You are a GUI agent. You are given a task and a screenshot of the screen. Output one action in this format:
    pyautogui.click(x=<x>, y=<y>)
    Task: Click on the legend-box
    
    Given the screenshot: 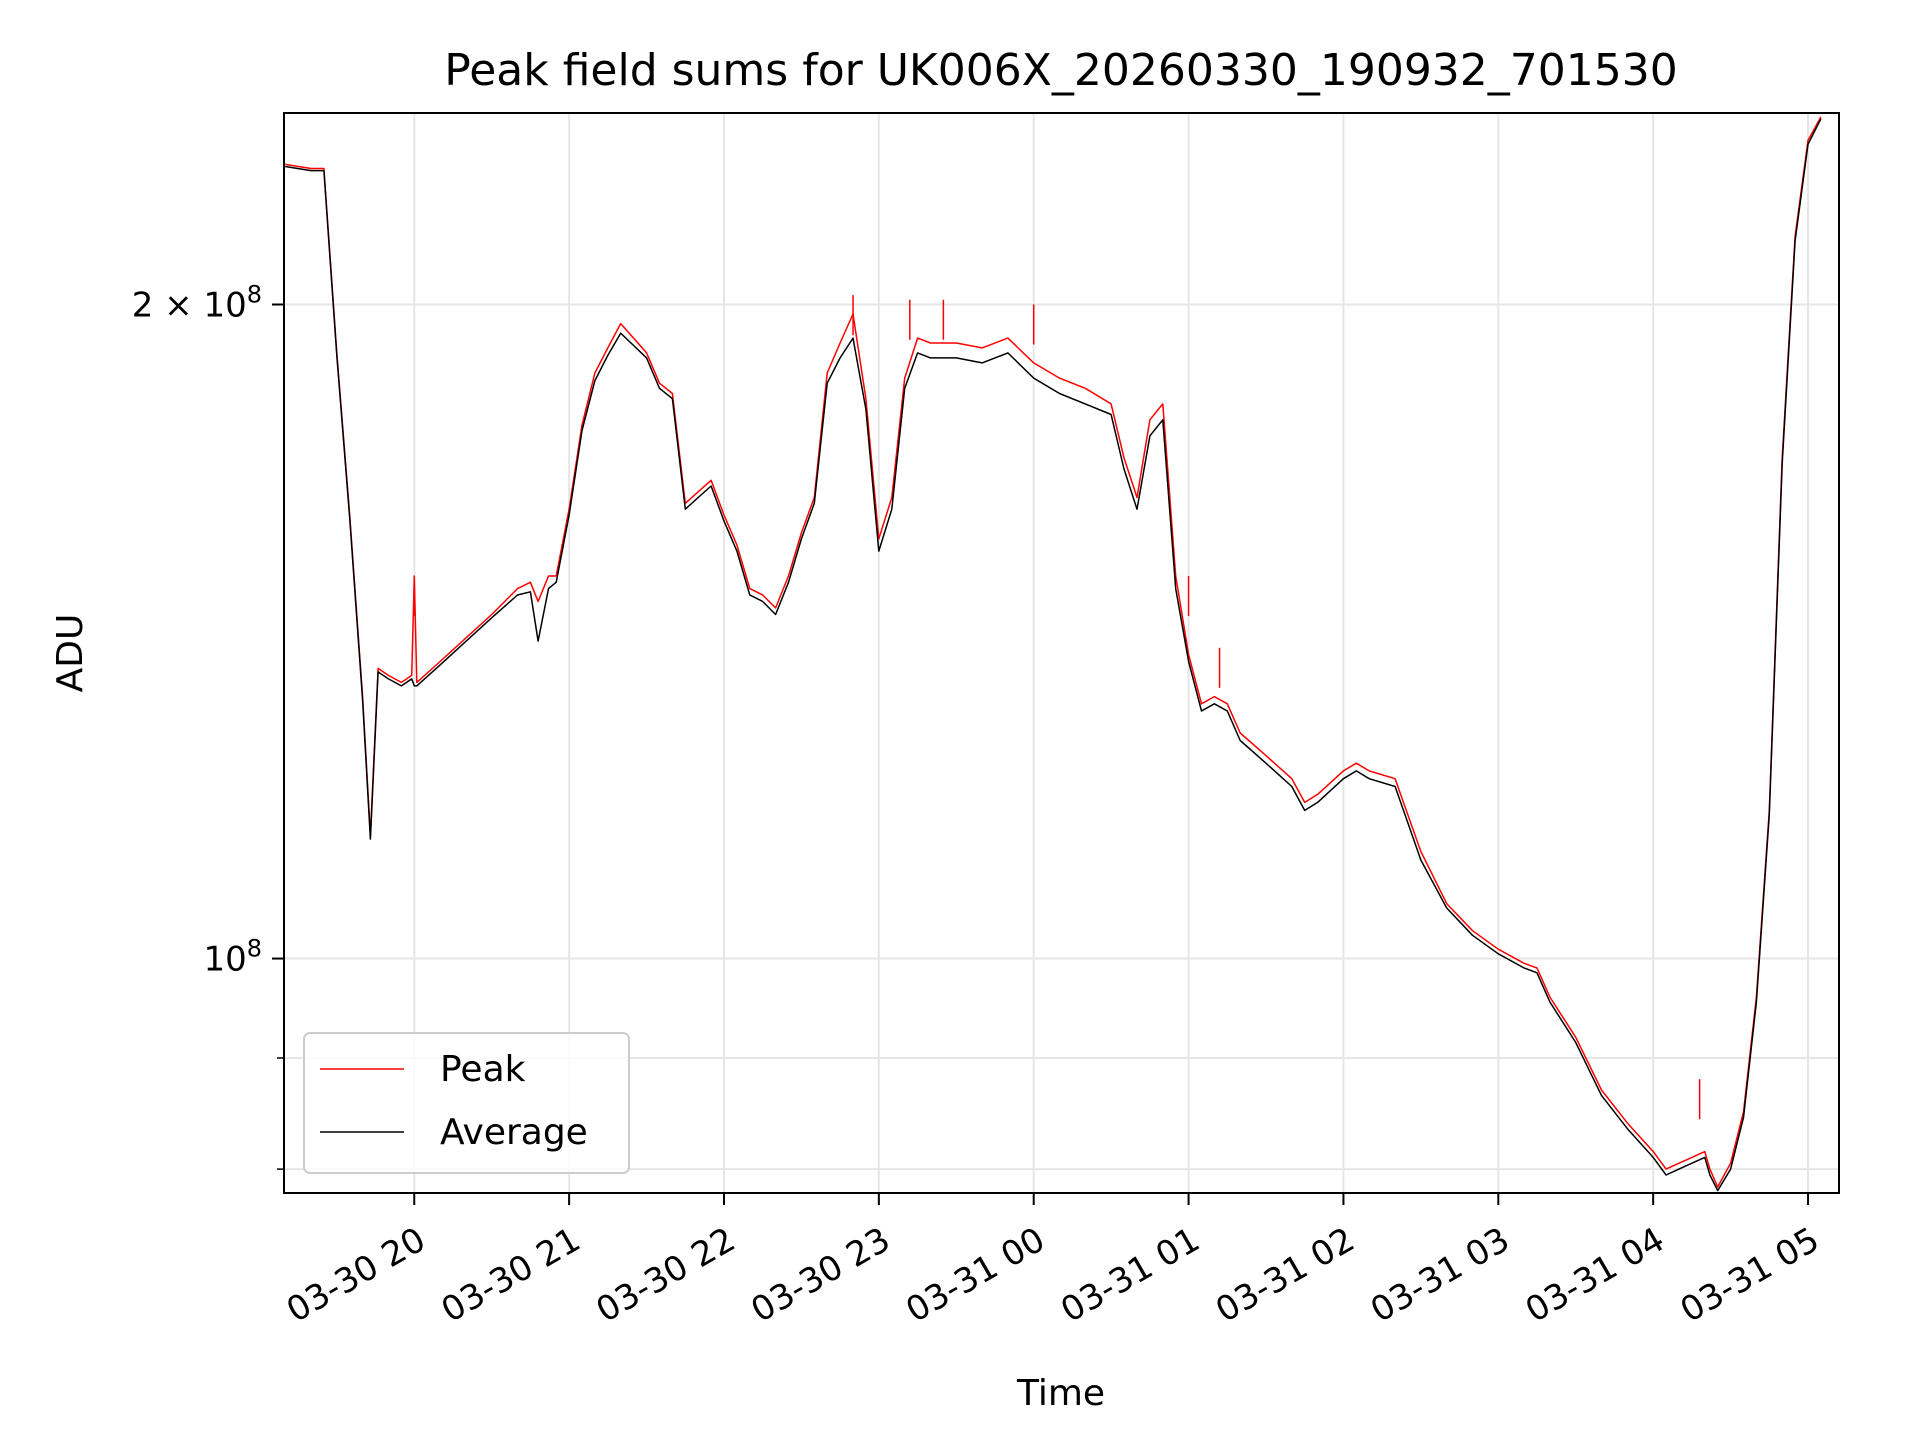 What is the action you would take?
    pyautogui.click(x=466, y=1103)
    